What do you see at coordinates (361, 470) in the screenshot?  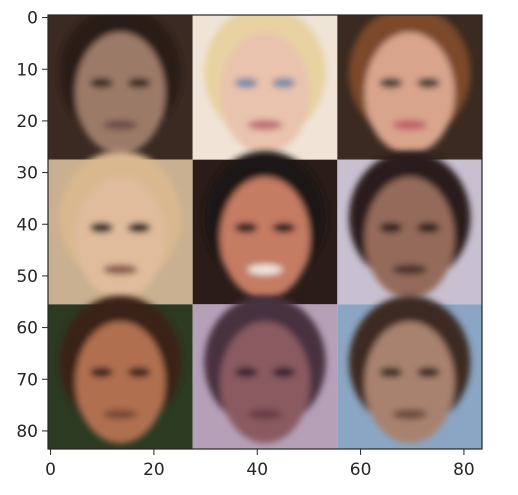 I see `x-tick-label: 60` at bounding box center [361, 470].